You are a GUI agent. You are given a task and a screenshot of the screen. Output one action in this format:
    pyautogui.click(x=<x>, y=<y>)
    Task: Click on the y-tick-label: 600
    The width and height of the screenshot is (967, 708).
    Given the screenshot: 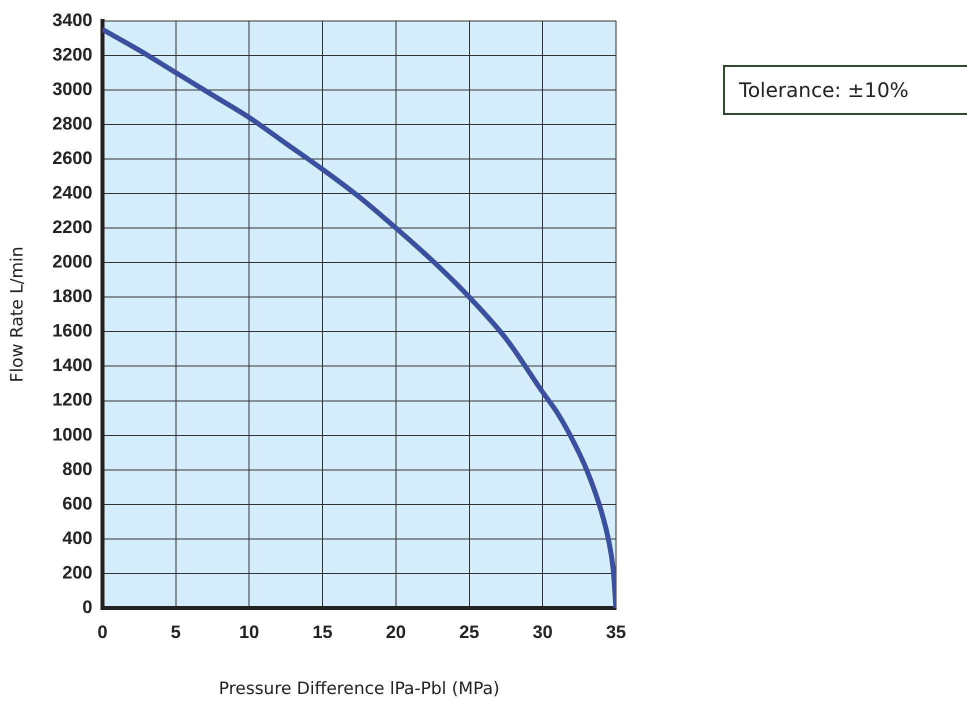 What is the action you would take?
    pyautogui.click(x=77, y=503)
    